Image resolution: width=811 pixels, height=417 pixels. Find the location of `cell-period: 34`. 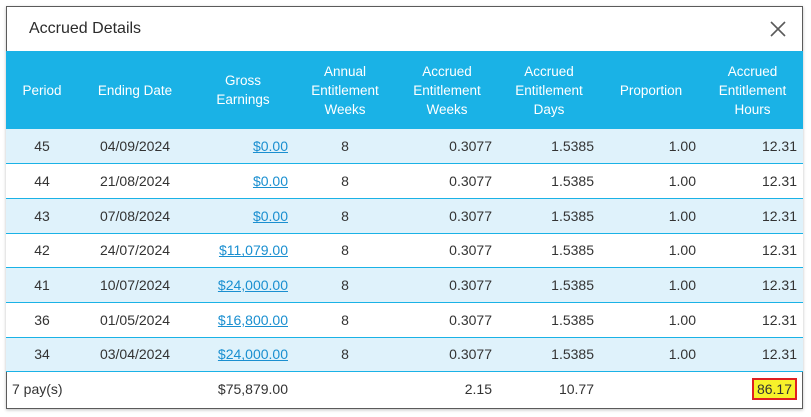

cell-period: 34 is located at coordinates (42, 355).